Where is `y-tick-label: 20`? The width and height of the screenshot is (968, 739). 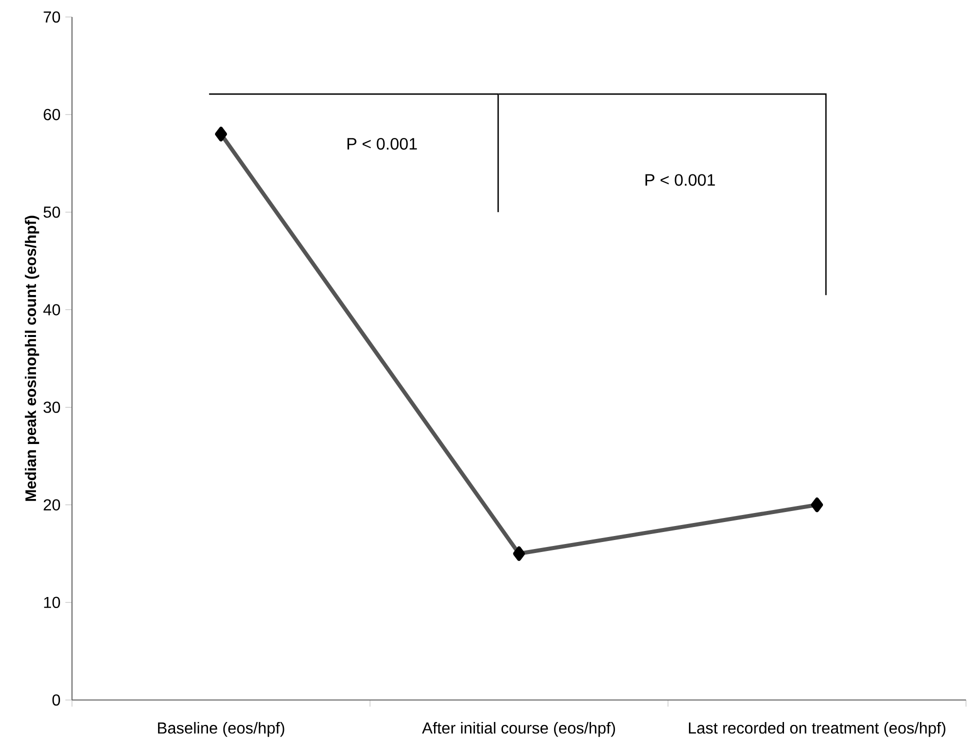 y-tick-label: 20 is located at coordinates (52, 504).